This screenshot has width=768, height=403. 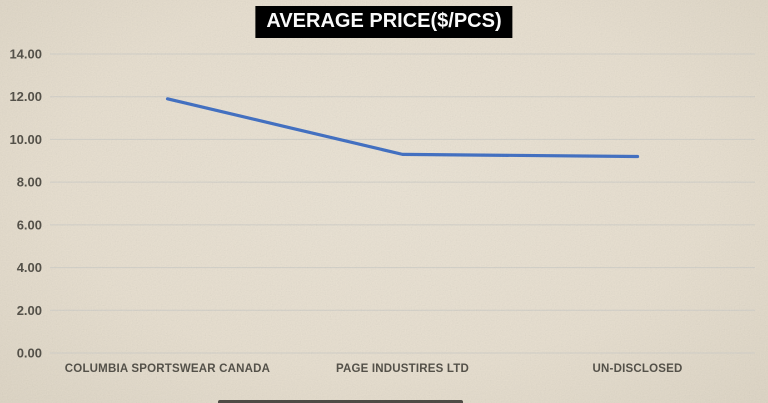 I want to click on y-axis-tick-label: 6.00, so click(x=29, y=224).